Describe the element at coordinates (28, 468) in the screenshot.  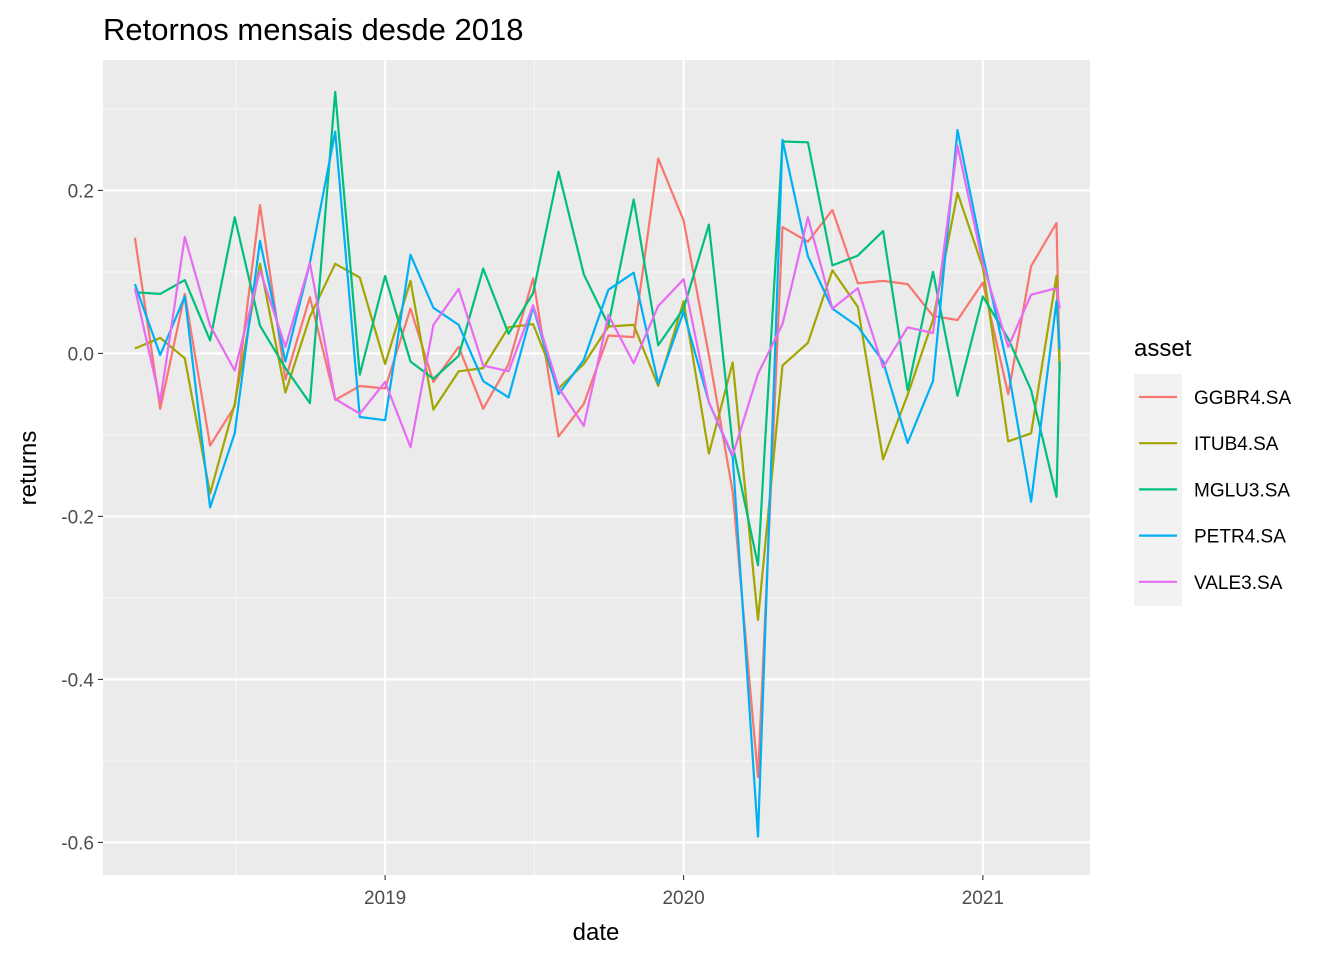
I see `y-axis-title: returns` at that location.